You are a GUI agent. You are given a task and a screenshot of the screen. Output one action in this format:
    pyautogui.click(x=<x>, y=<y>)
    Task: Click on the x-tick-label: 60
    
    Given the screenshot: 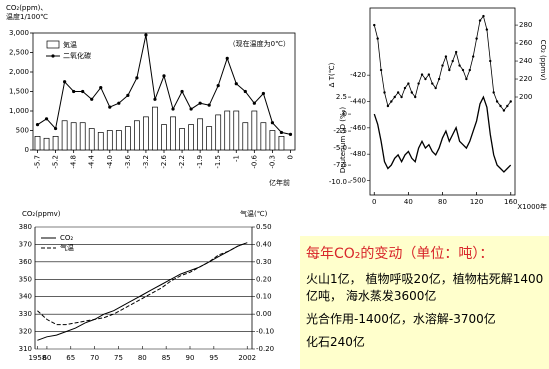 What is the action you would take?
    pyautogui.click(x=46, y=358)
    